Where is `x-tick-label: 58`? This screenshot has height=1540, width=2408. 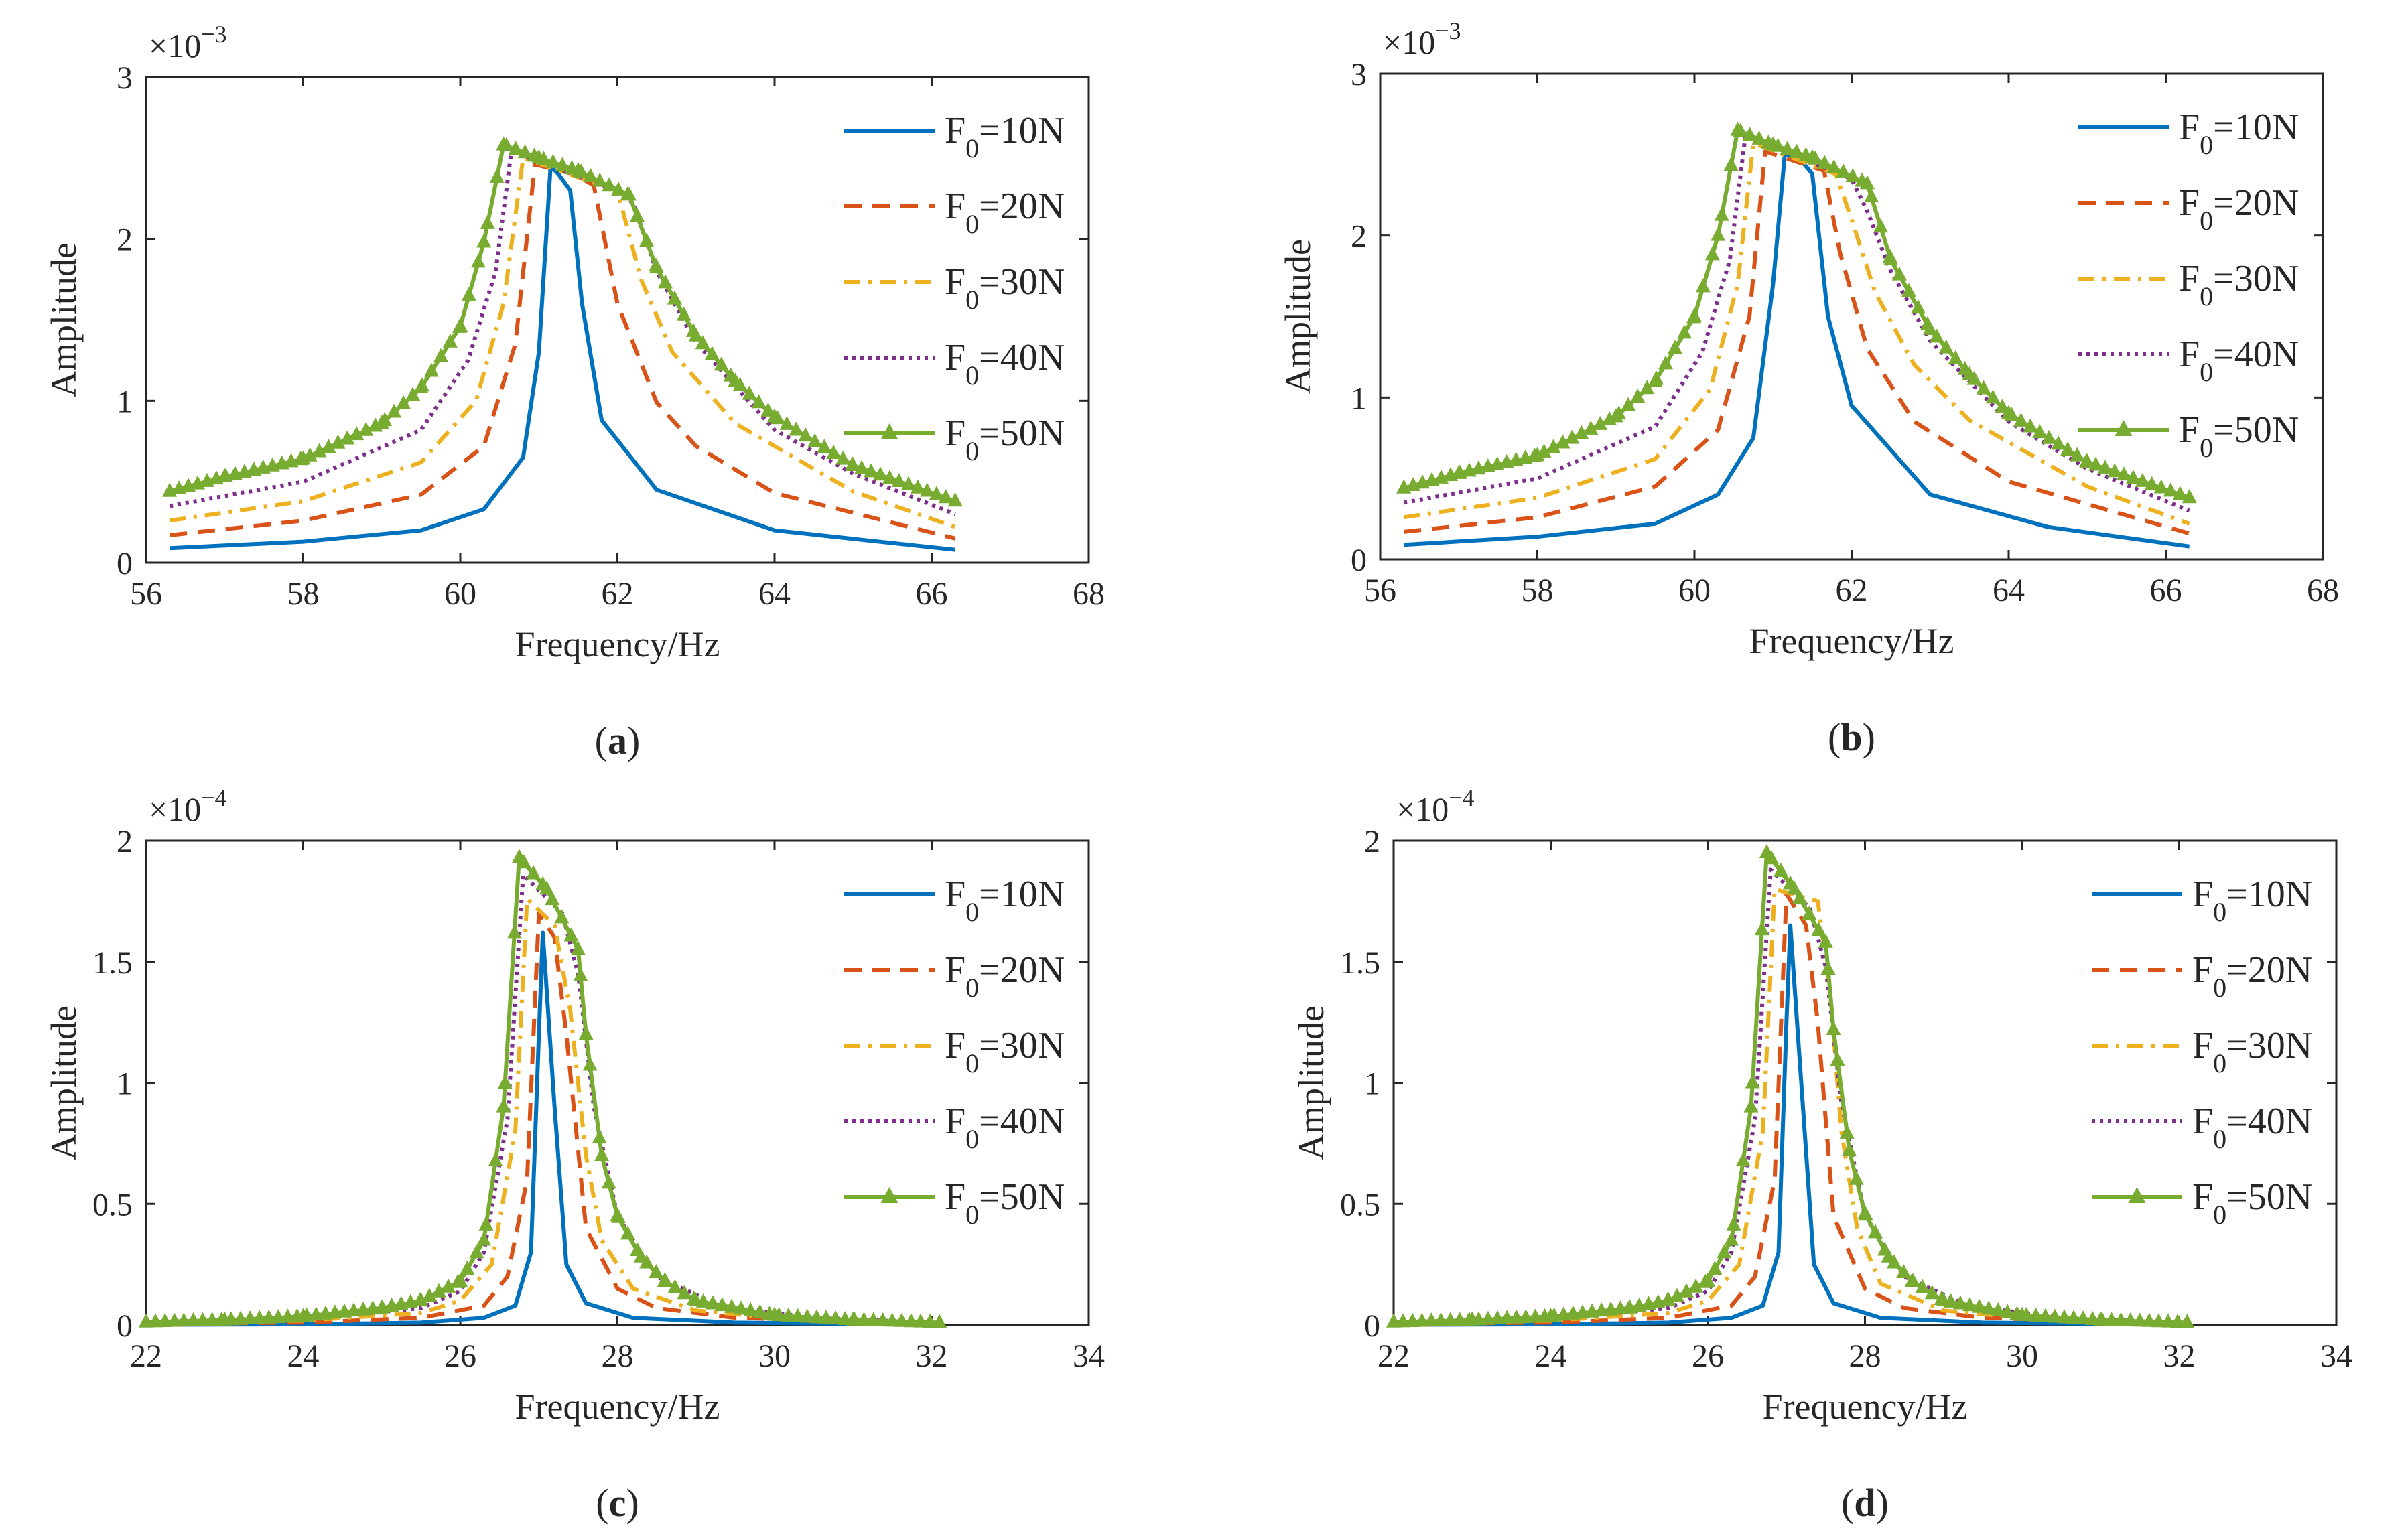
x-tick-label: 58 is located at coordinates (303, 594).